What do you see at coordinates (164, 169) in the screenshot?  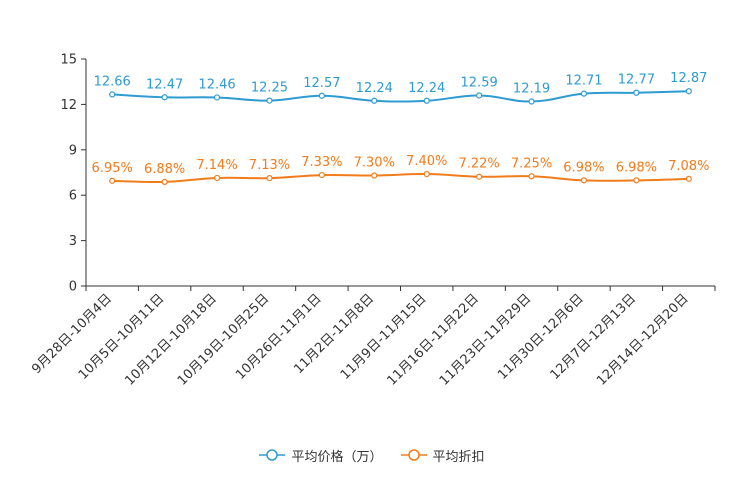 I see `data-label: 6.88%` at bounding box center [164, 169].